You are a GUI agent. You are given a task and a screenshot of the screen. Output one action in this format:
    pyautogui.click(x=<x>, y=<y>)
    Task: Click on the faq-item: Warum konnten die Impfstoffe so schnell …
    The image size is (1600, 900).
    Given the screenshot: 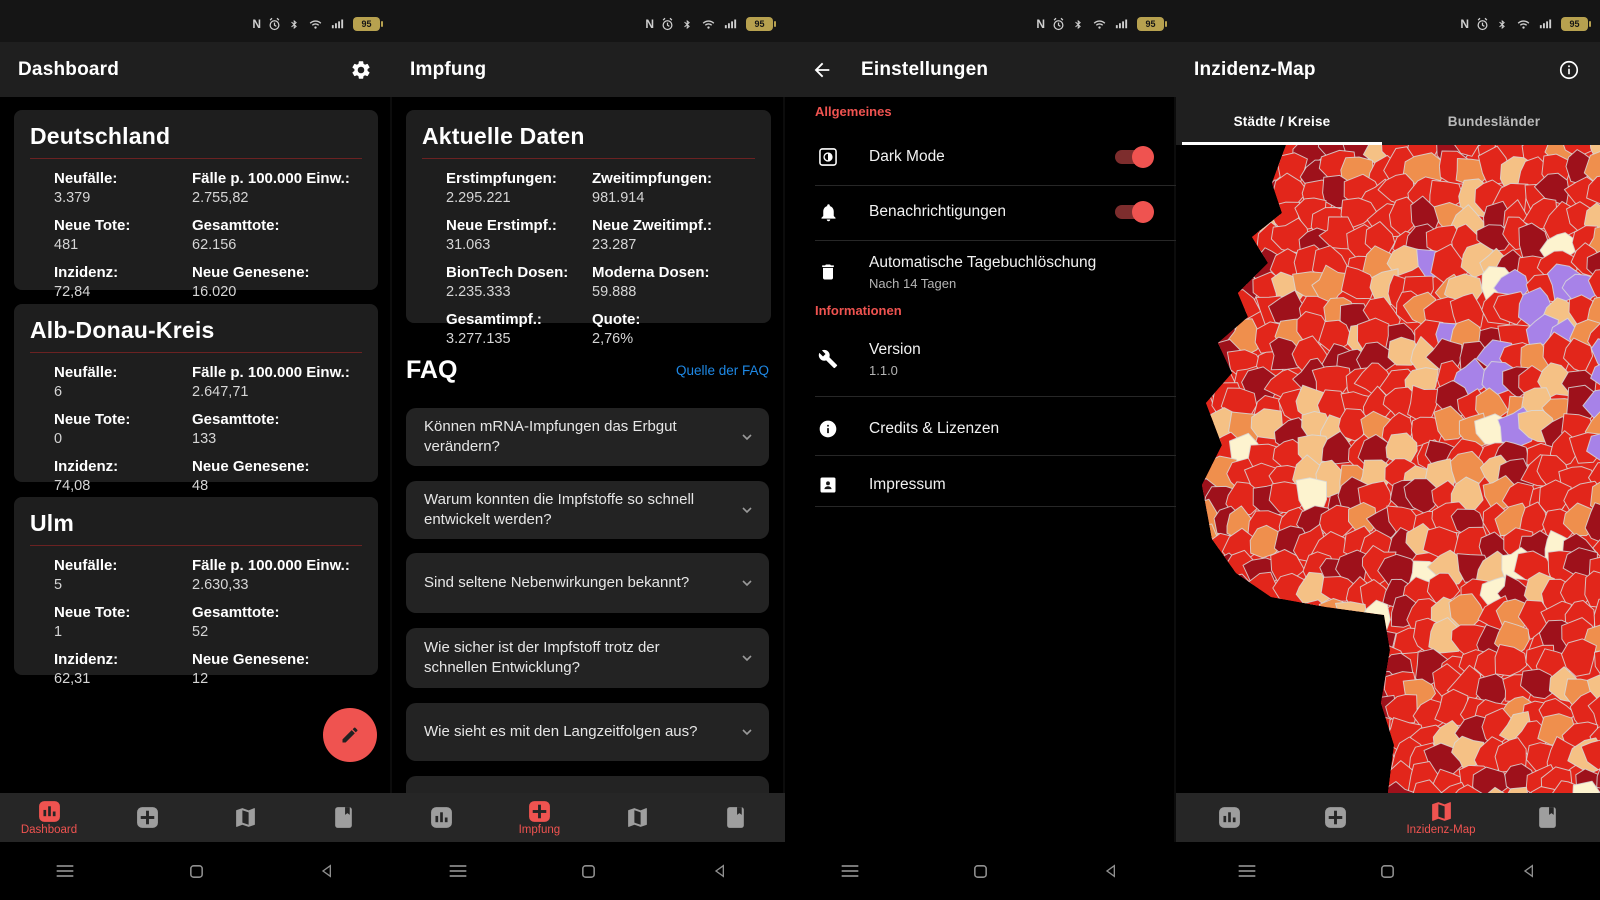 What is the action you would take?
    pyautogui.click(x=587, y=510)
    